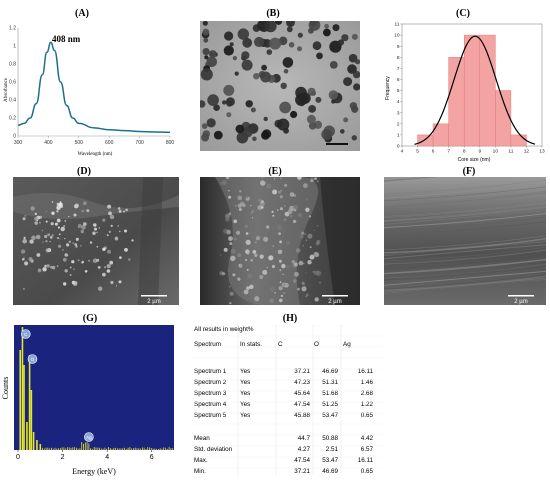 The height and width of the screenshot is (482, 550). I want to click on table-cell: C, so click(280, 344).